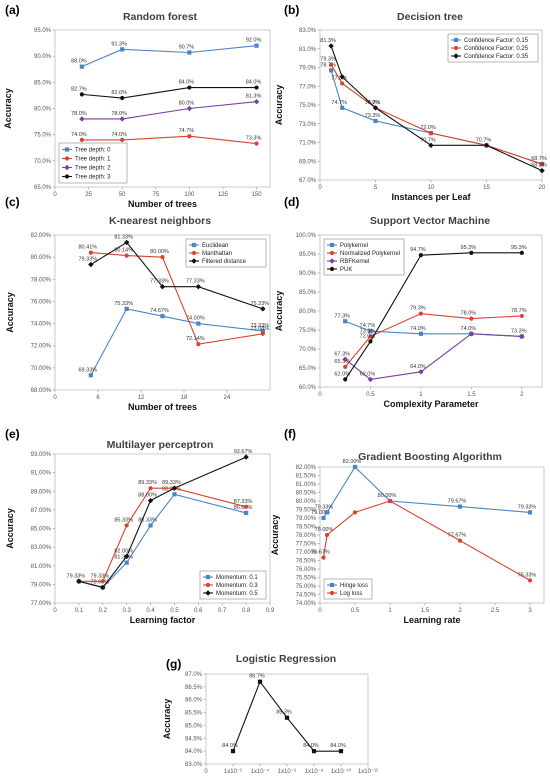 The height and width of the screenshot is (776, 550). Describe the element at coordinates (542, 188) in the screenshot. I see `x-tick-label: 20` at that location.